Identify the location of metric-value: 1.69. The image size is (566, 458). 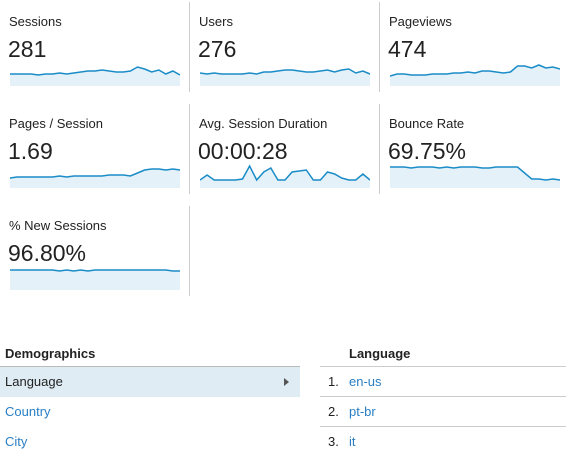
(30, 151).